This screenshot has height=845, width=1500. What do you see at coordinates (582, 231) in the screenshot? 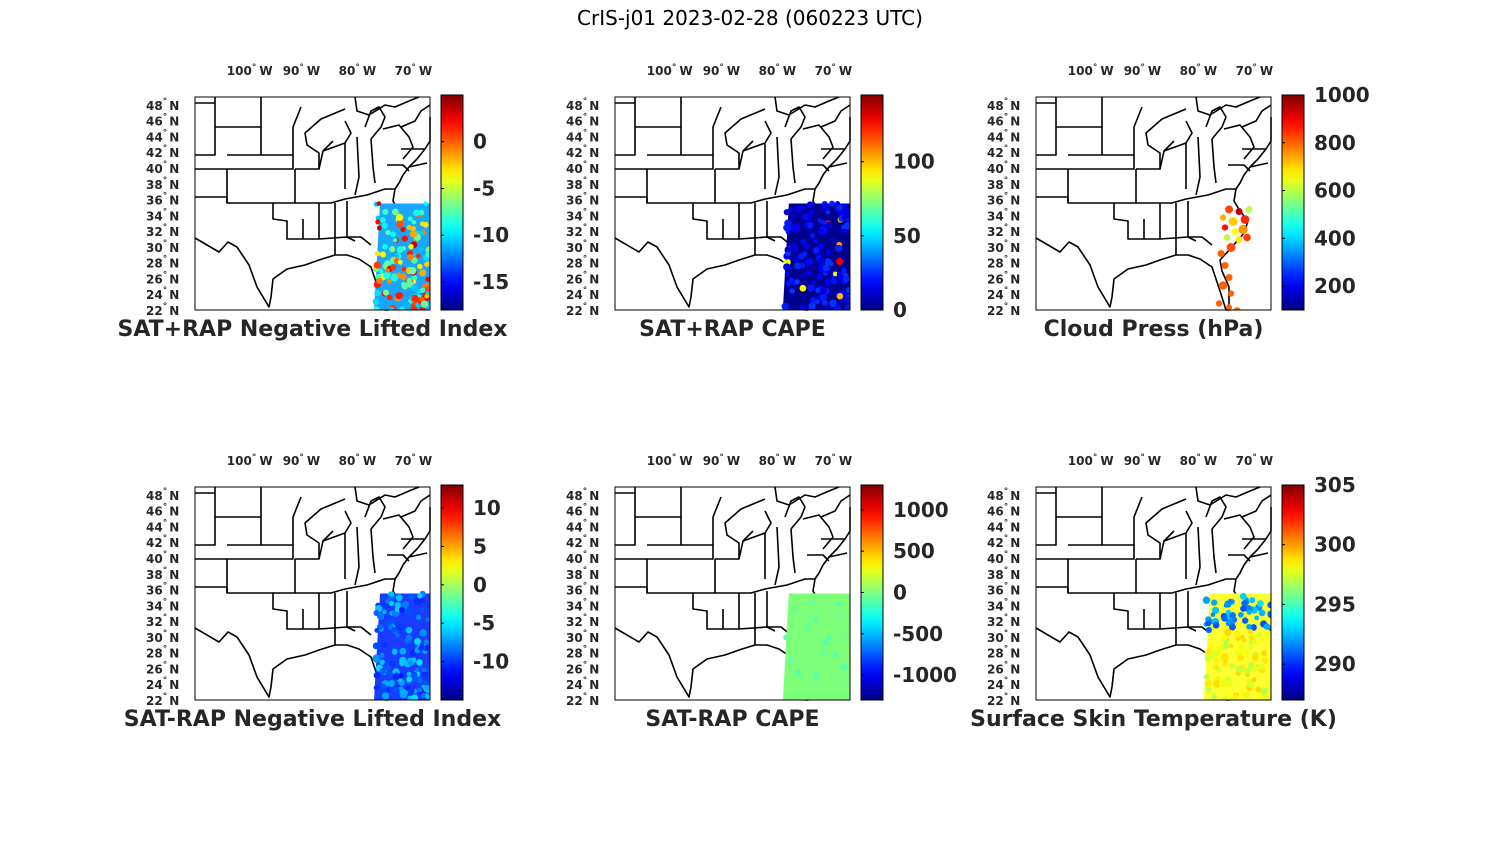
I see `lat-tick-label: 32° N` at bounding box center [582, 231].